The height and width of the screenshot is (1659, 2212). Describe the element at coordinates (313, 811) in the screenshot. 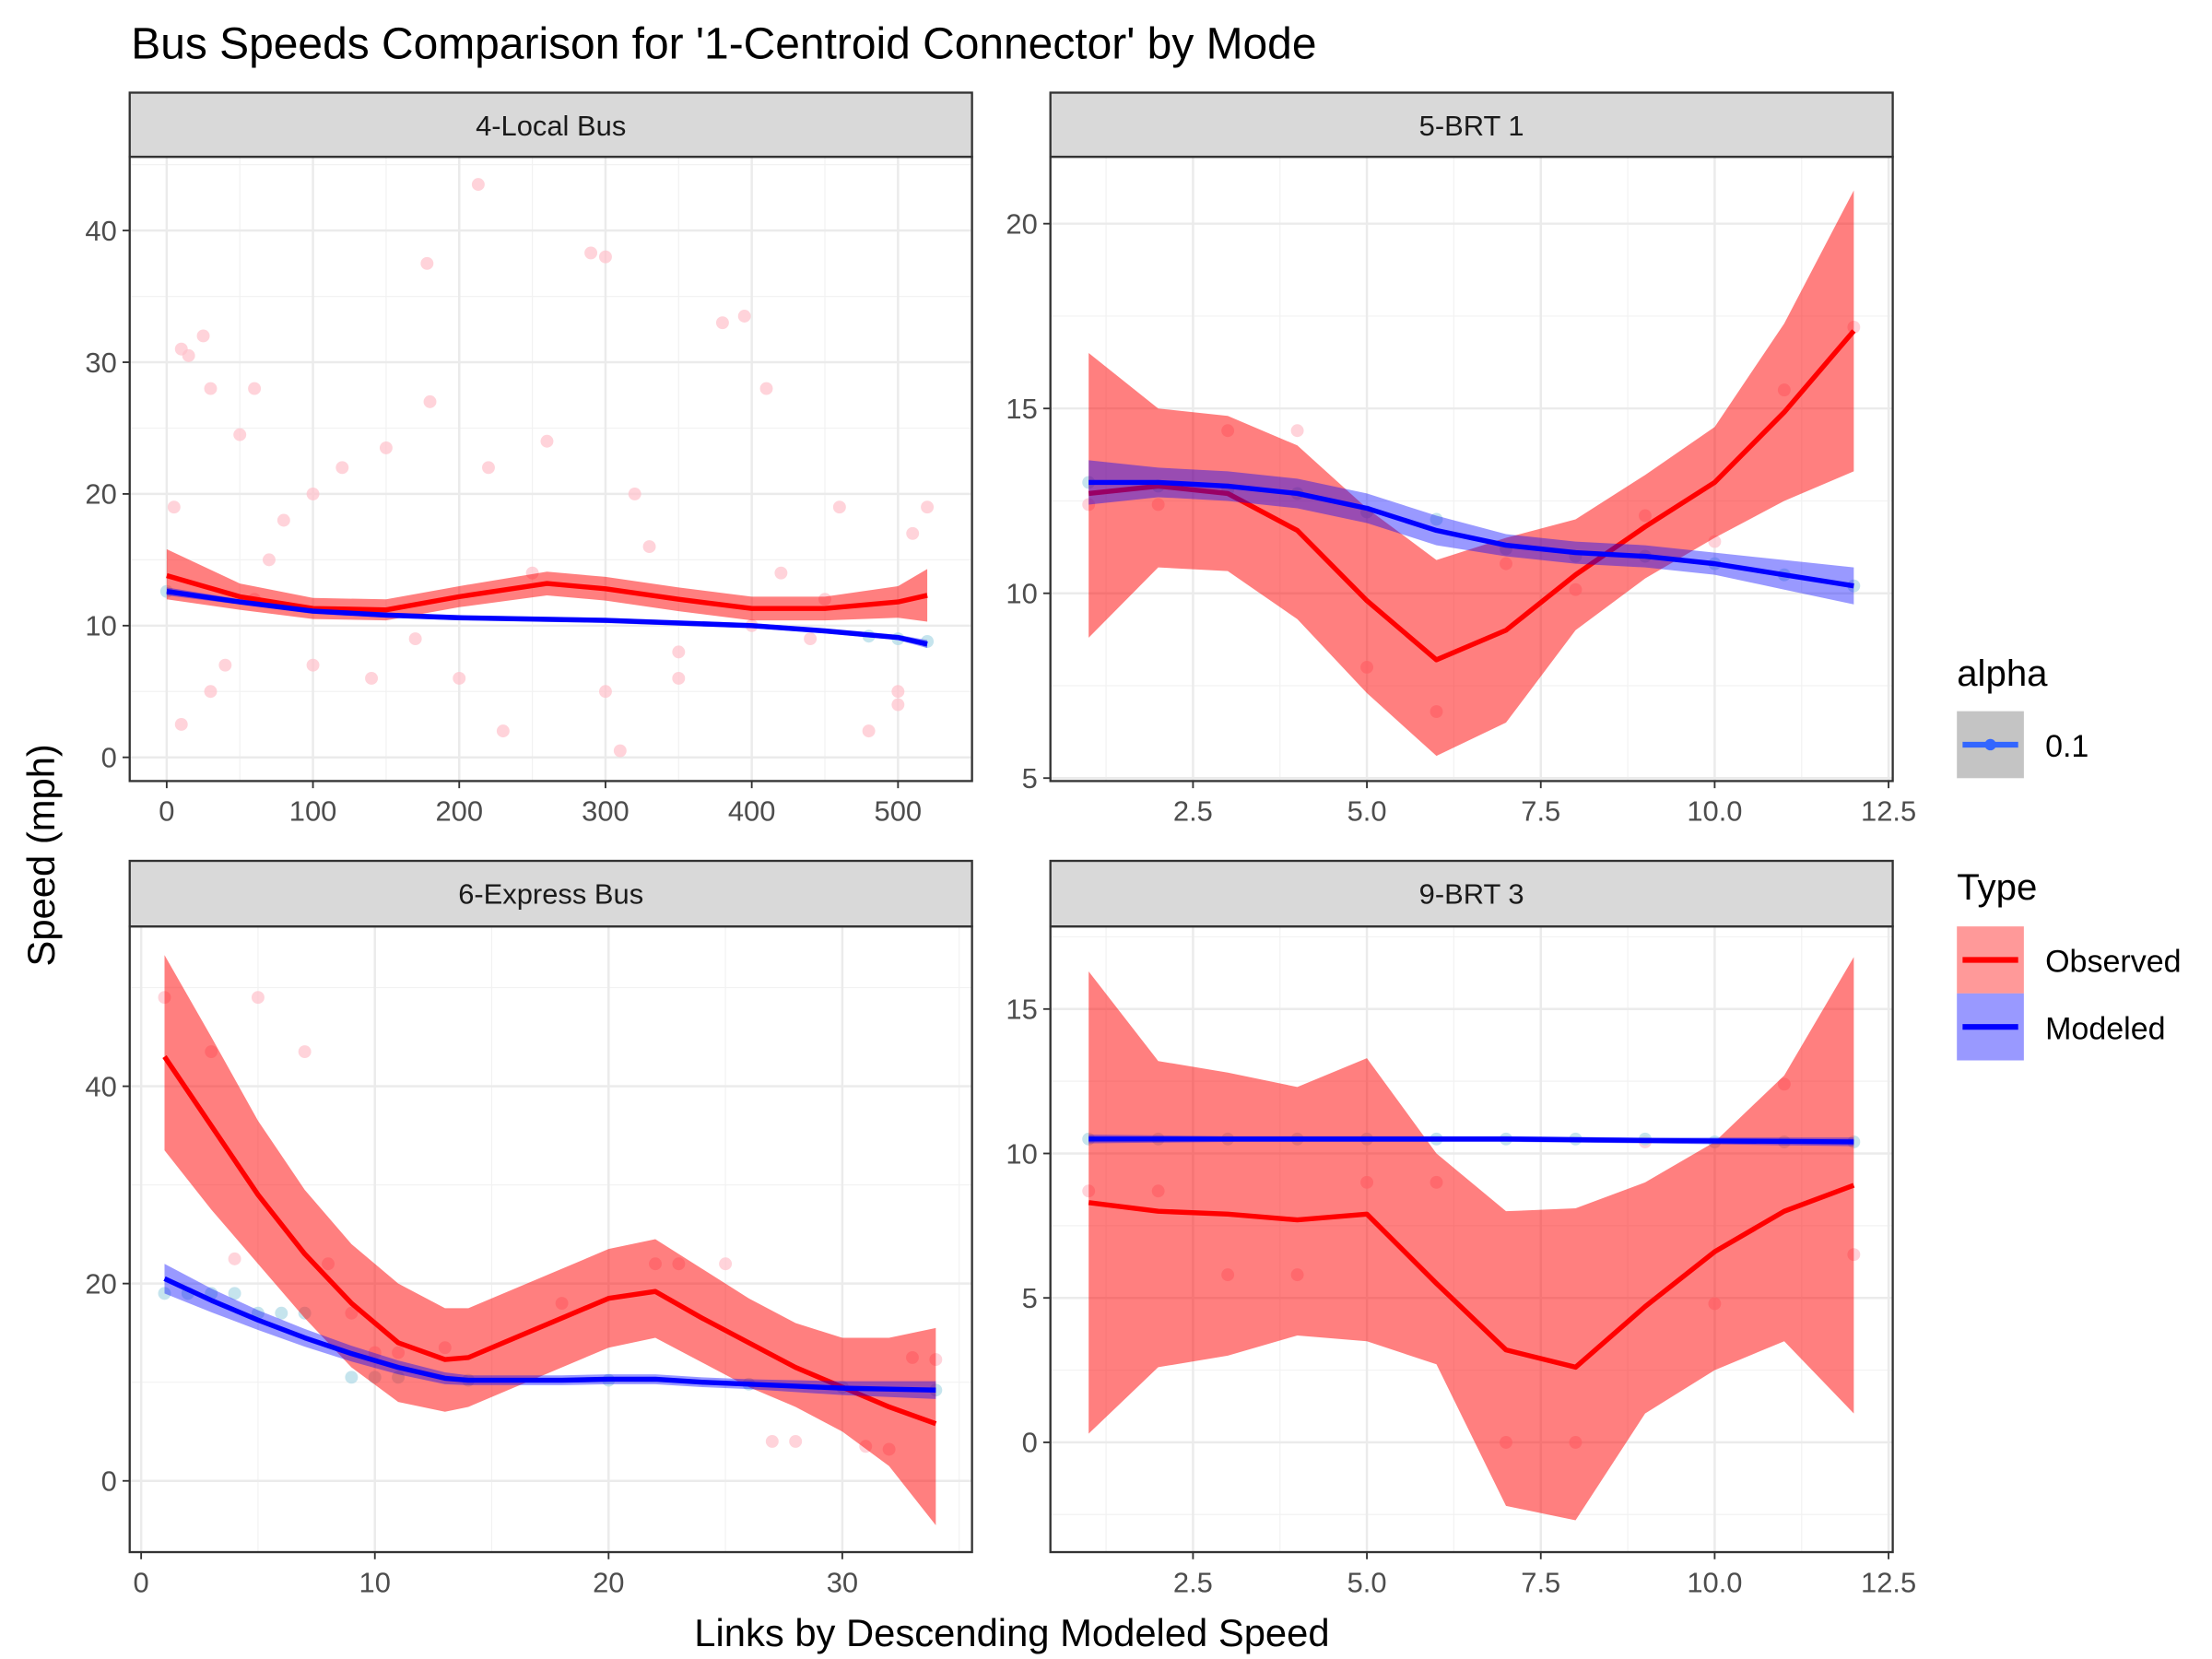

I see `x-tick-label: 100` at that location.